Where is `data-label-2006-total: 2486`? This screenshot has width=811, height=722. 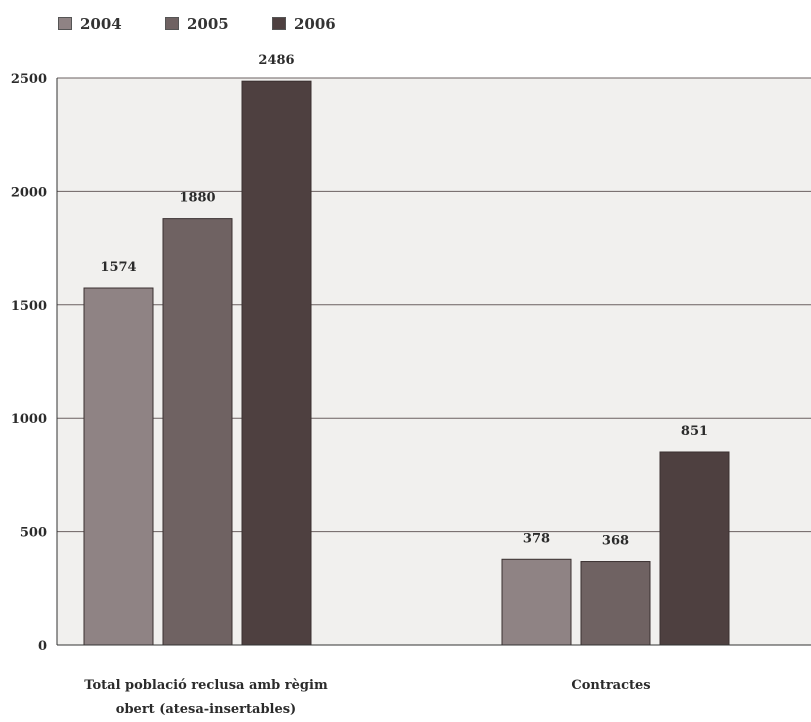
data-label-2006-total: 2486 is located at coordinates (276, 60).